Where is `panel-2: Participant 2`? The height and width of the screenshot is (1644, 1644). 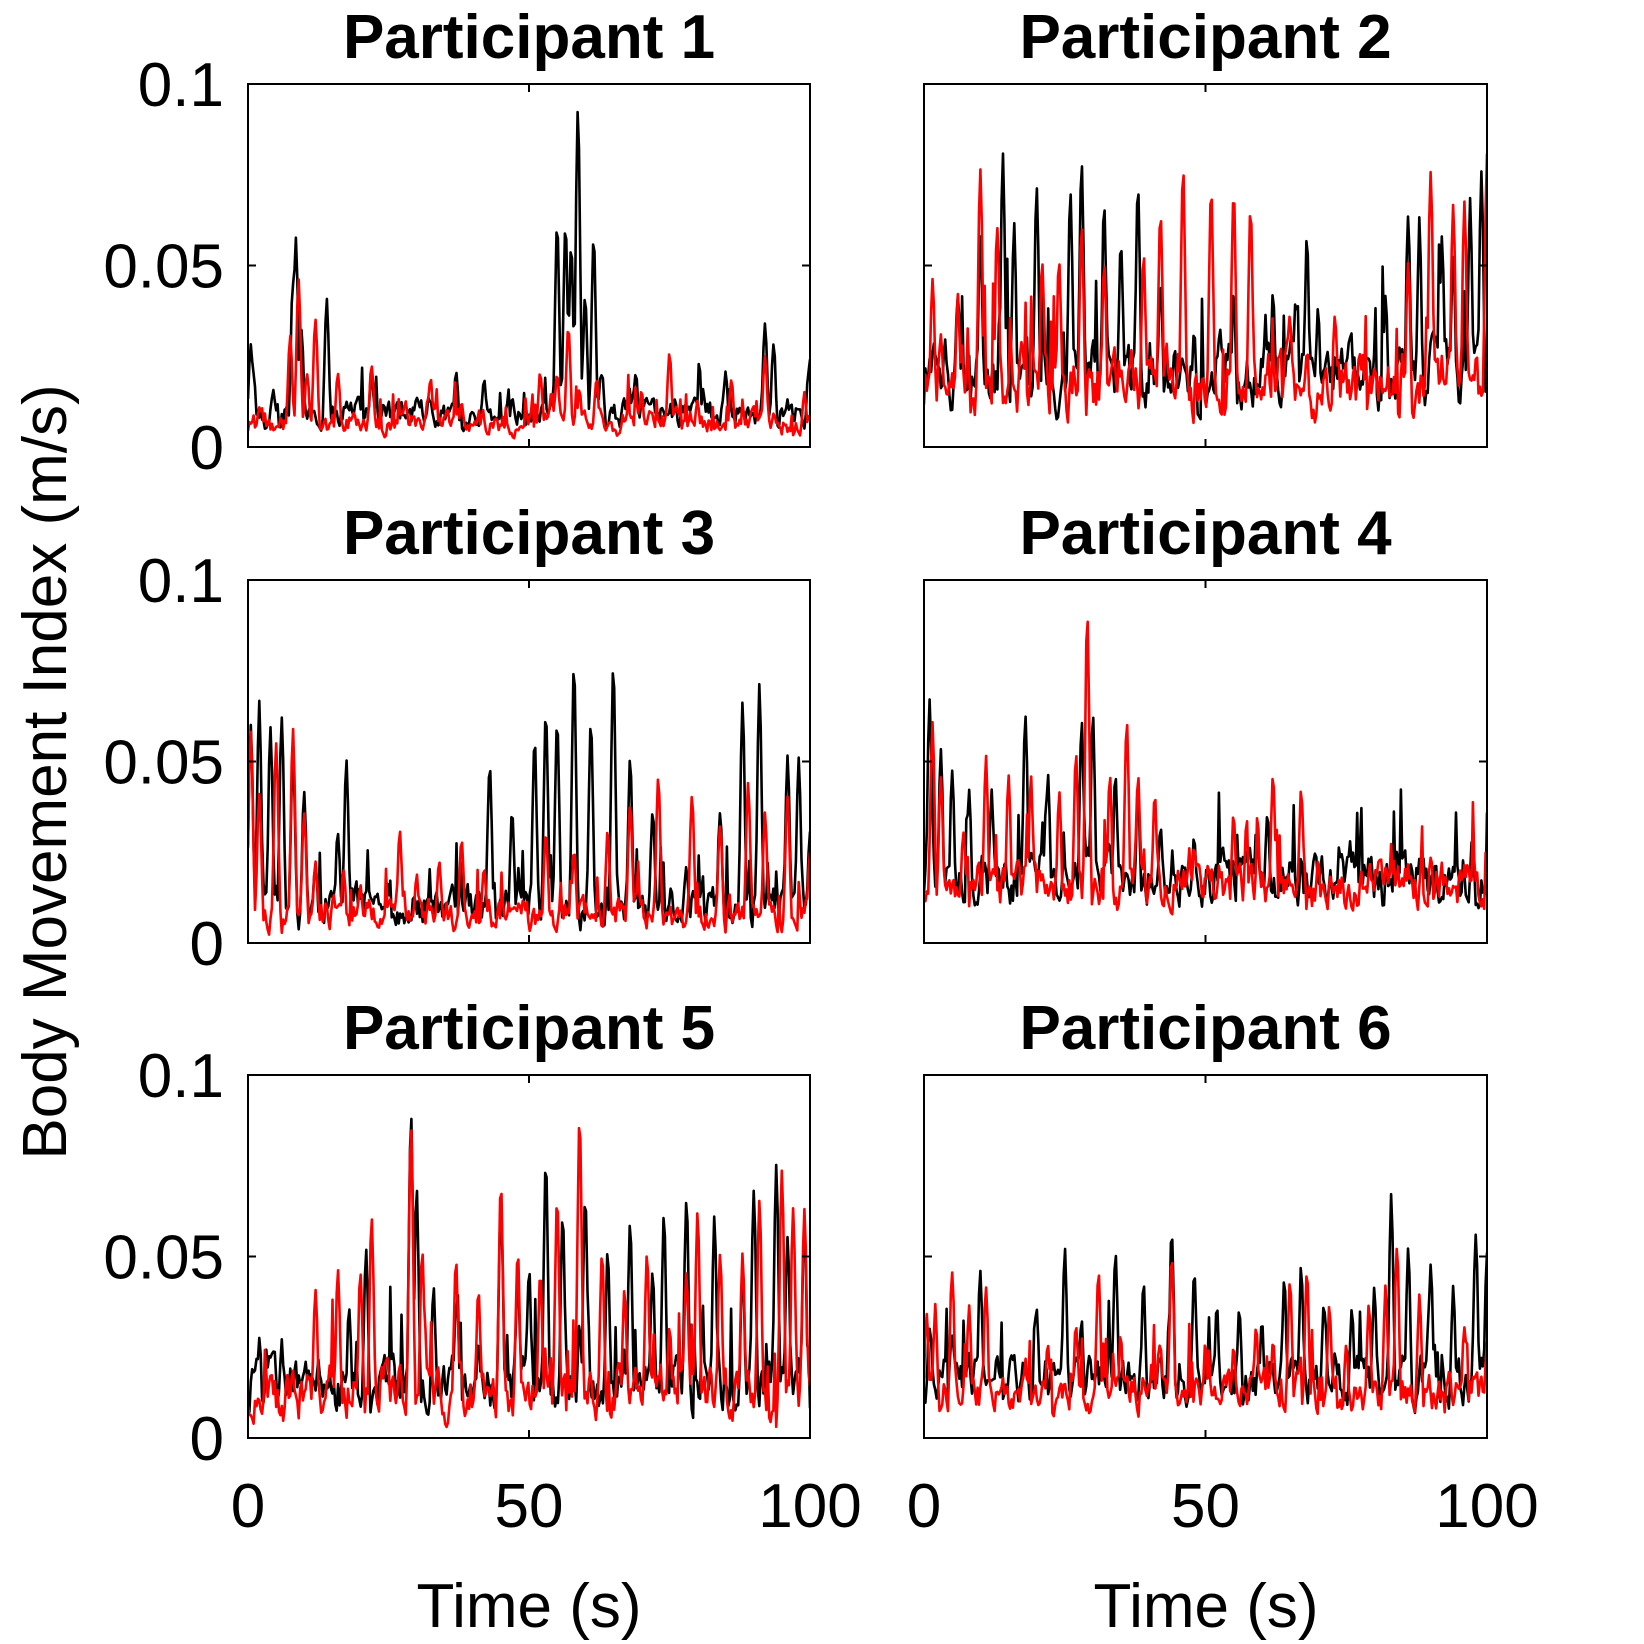 panel-2: Participant 2 is located at coordinates (1205, 225).